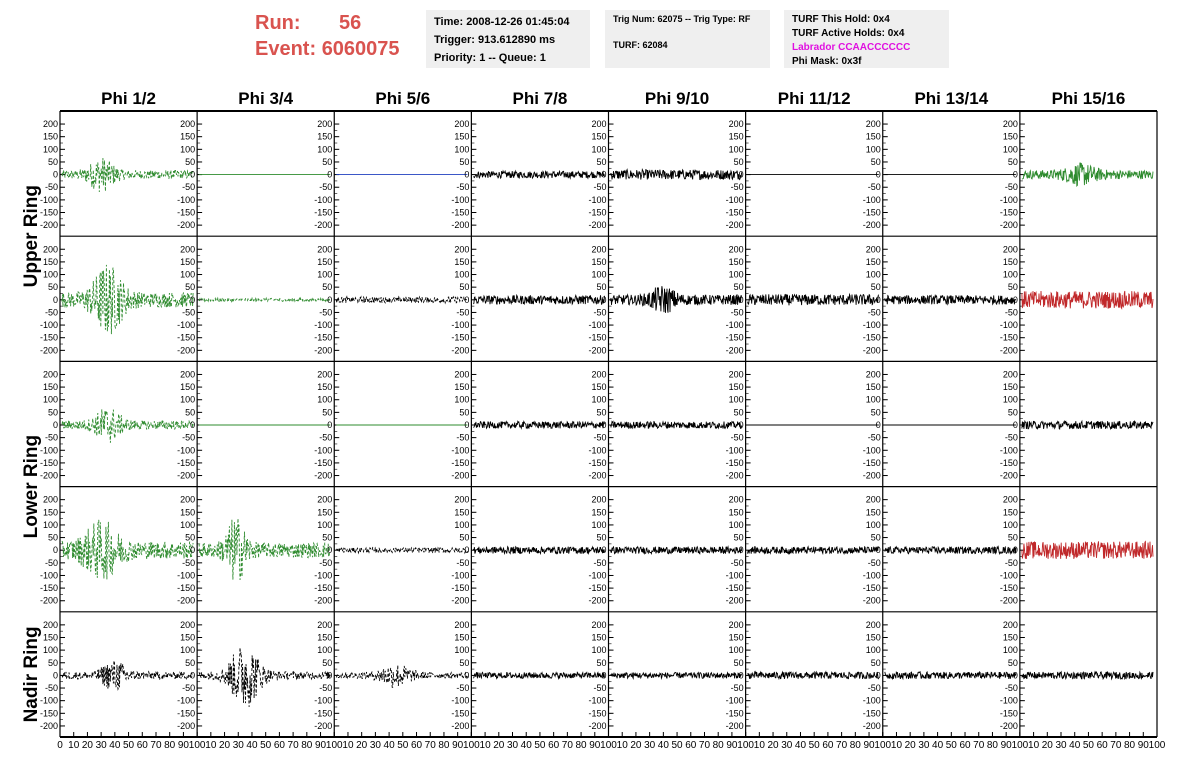 This screenshot has height=772, width=1196. I want to click on x-tick-label: 100, so click(882, 745).